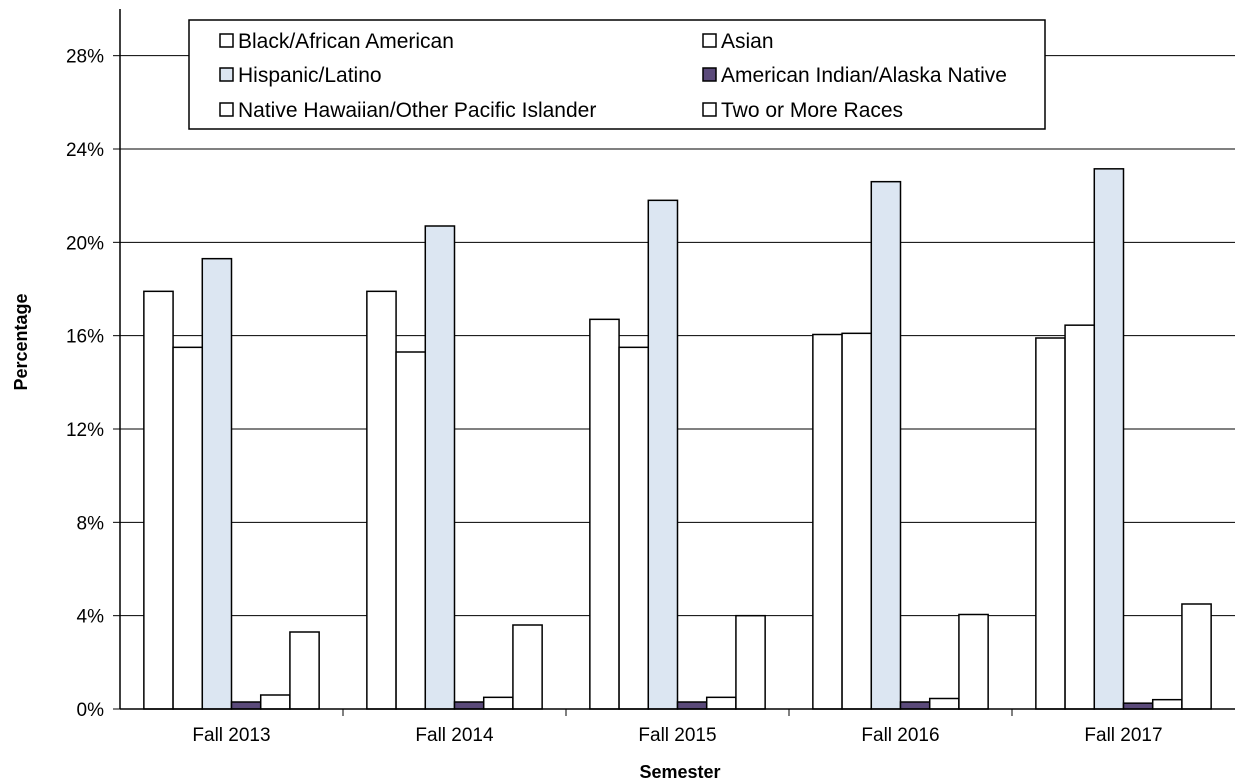  Describe the element at coordinates (663, 454) in the screenshot. I see `bar-hispanic-latino-fall-2015` at that location.